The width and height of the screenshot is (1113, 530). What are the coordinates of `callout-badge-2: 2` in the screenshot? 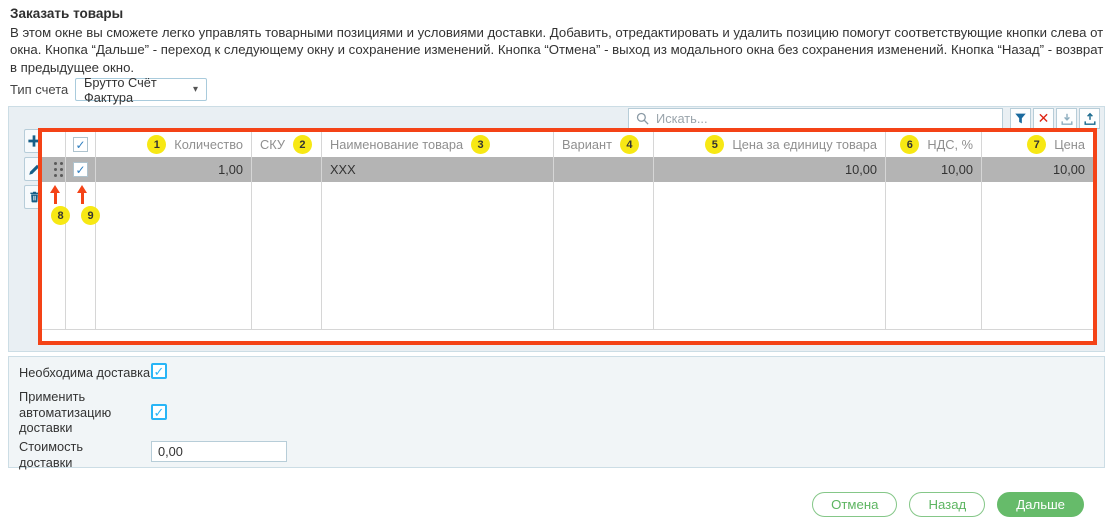 It's located at (302, 144).